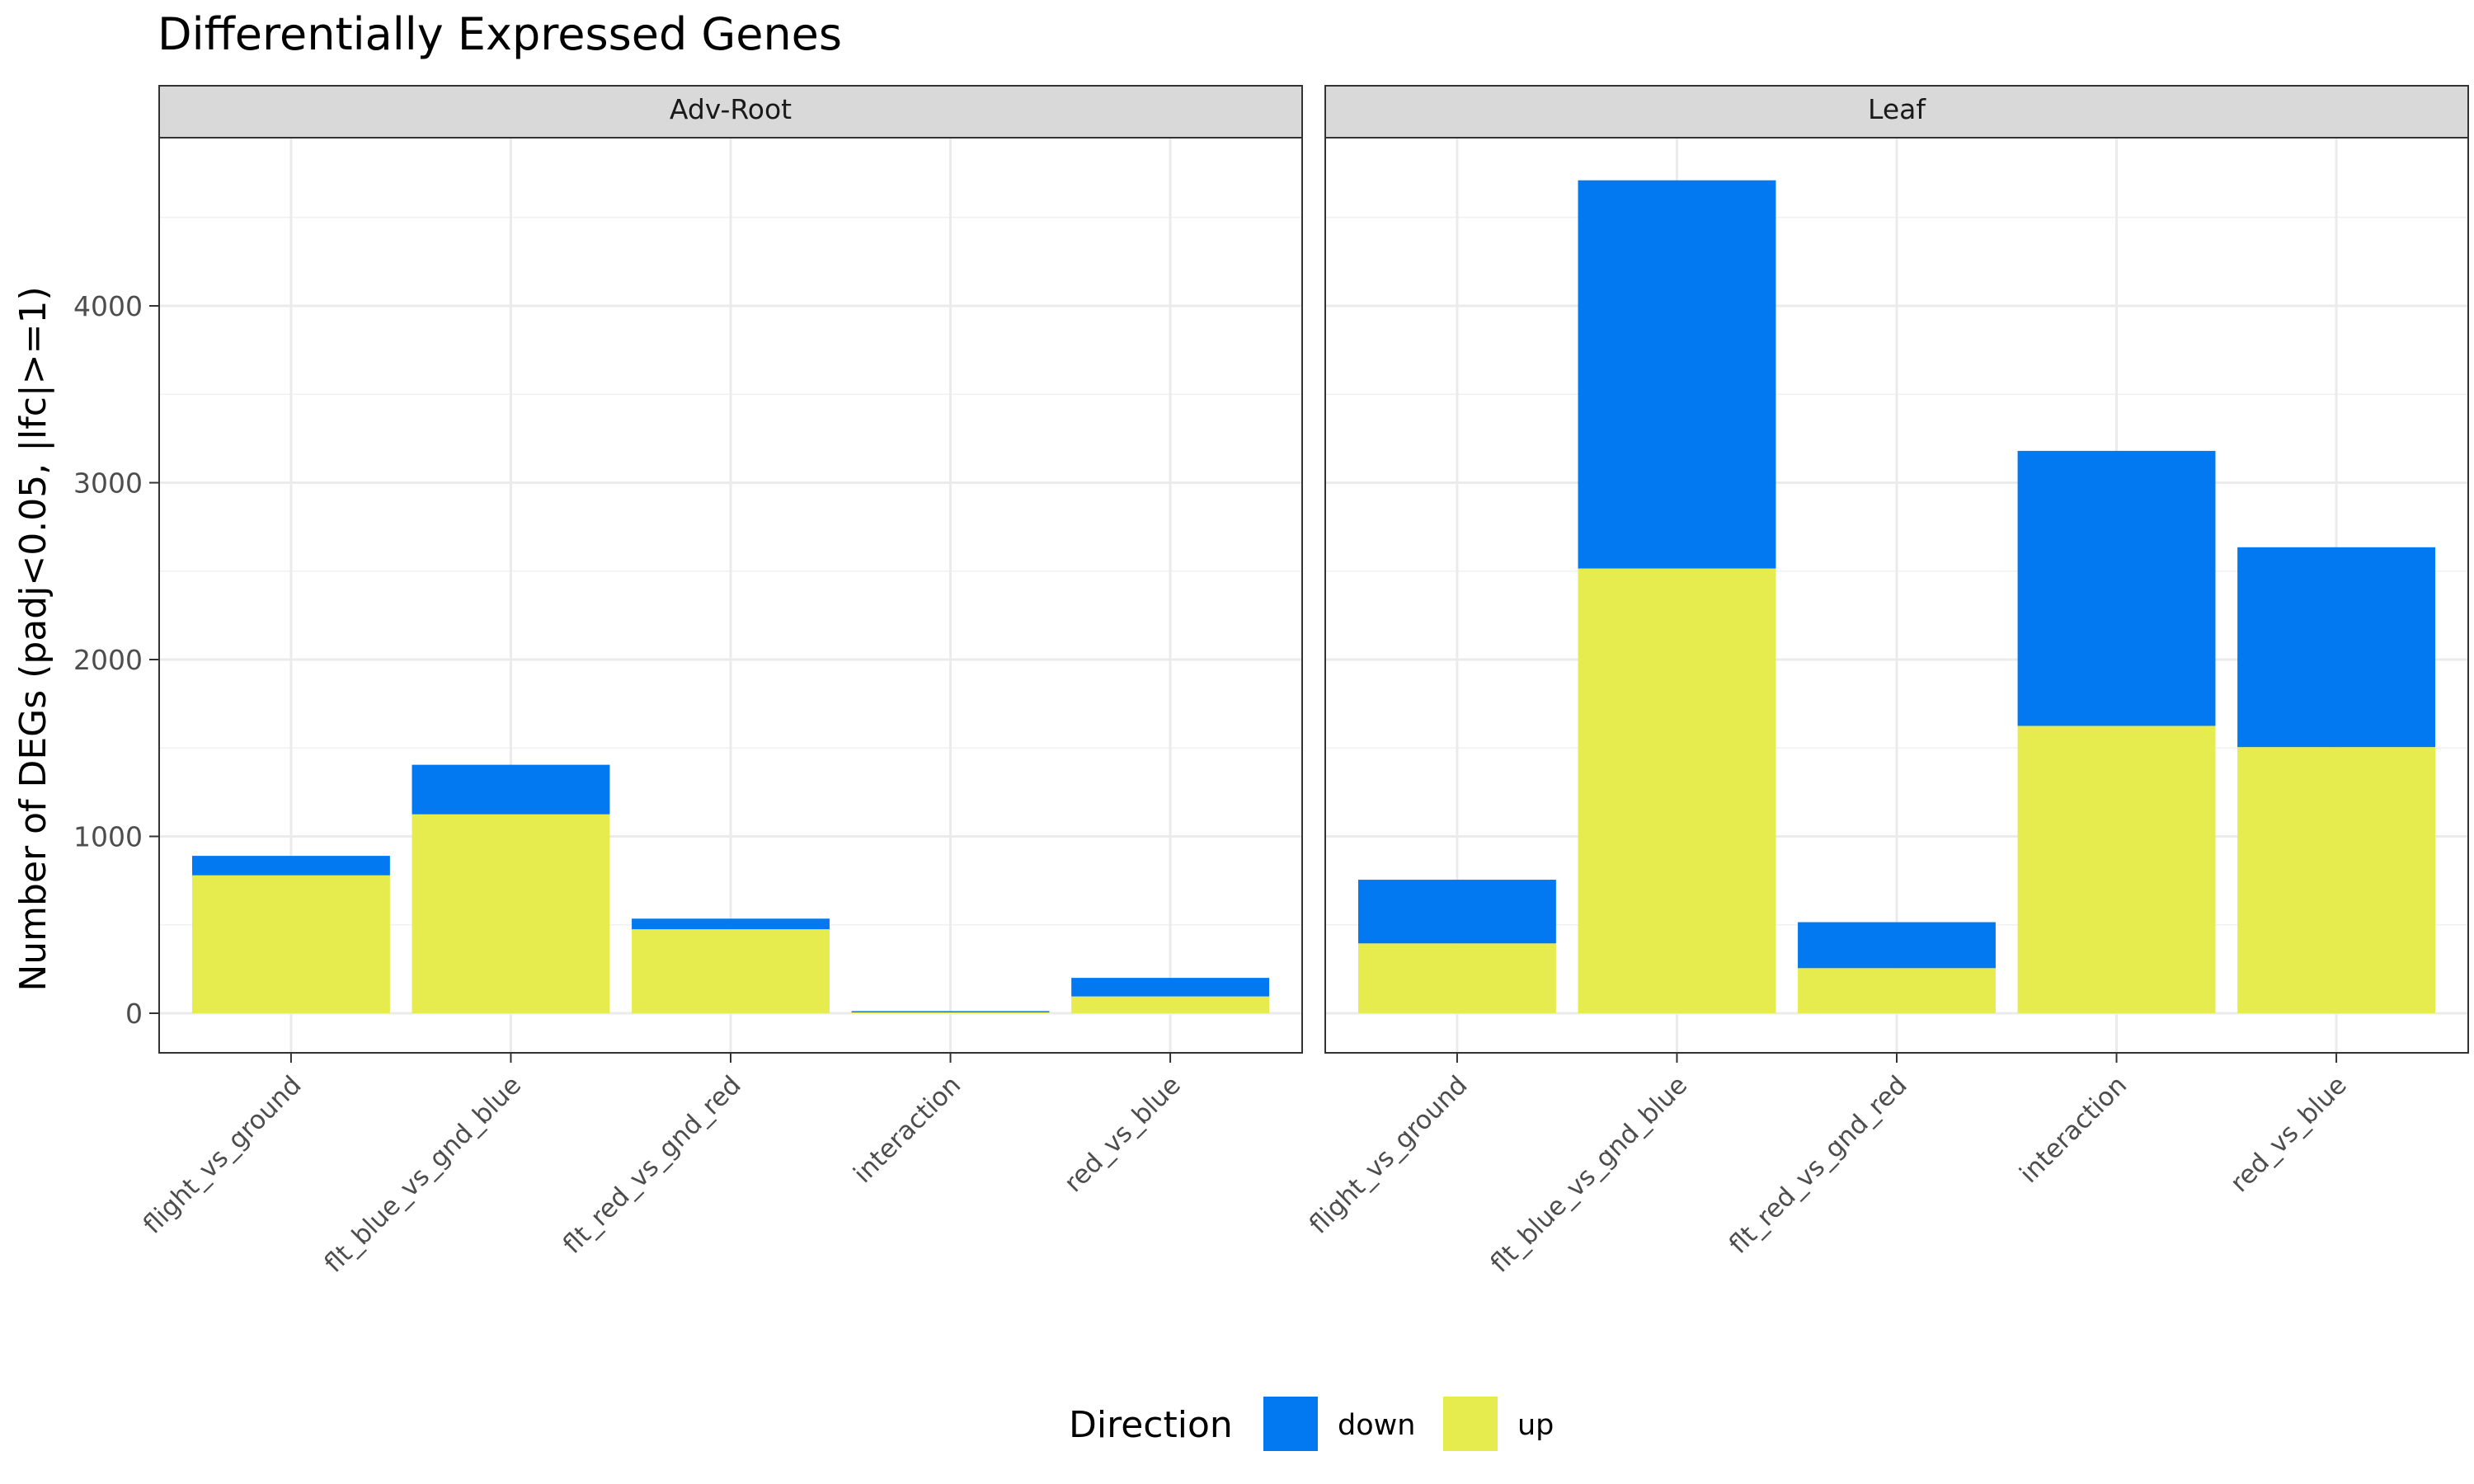 The image size is (2474, 1484). Describe the element at coordinates (1535, 1425) in the screenshot. I see `legend-label-up: up` at that location.